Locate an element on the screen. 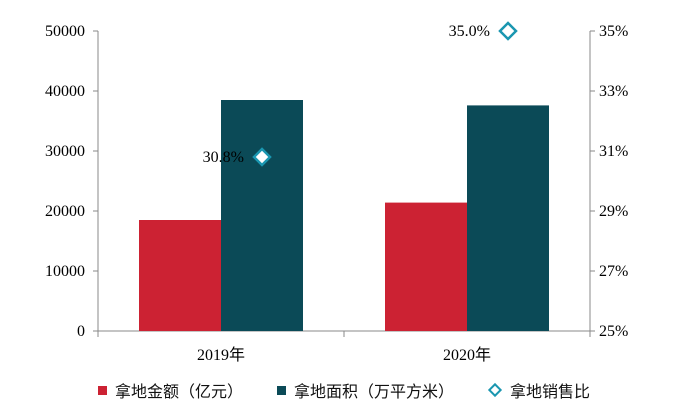 Image resolution: width=688 pixels, height=418 pixels. legend-swatch-land-area is located at coordinates (281, 390).